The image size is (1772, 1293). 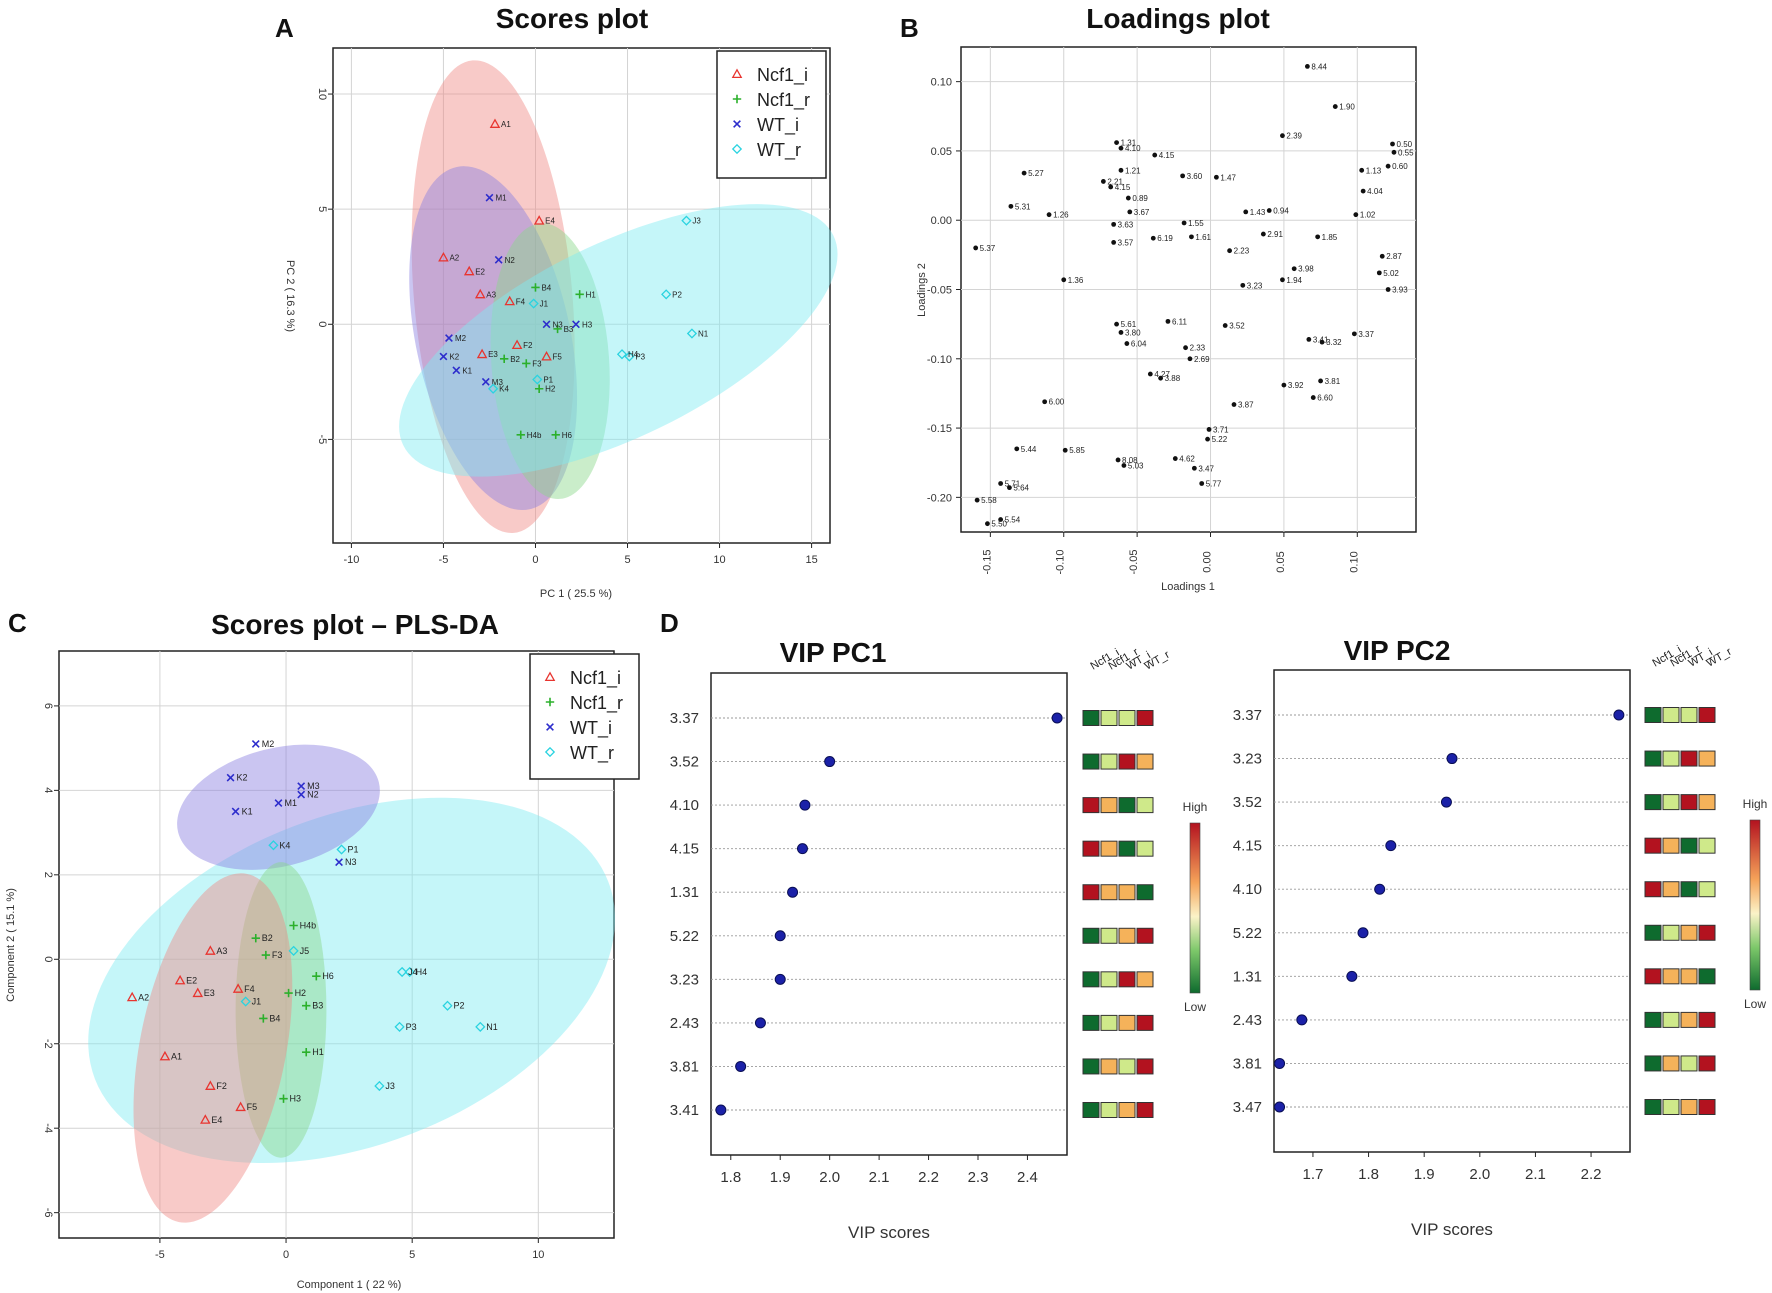 I want to click on vip-point-5.22, so click(x=780, y=936).